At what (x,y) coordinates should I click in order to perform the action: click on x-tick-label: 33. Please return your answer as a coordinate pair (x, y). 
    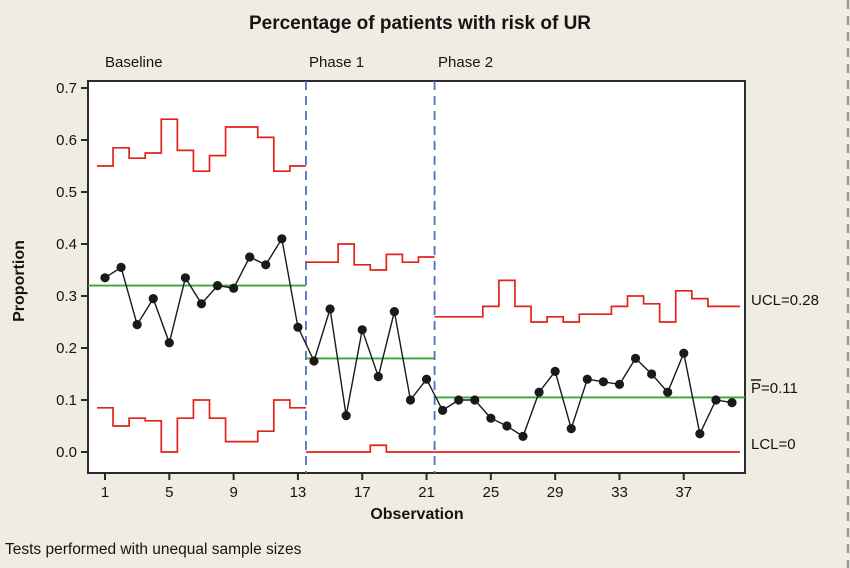
    Looking at the image, I should click on (619, 492).